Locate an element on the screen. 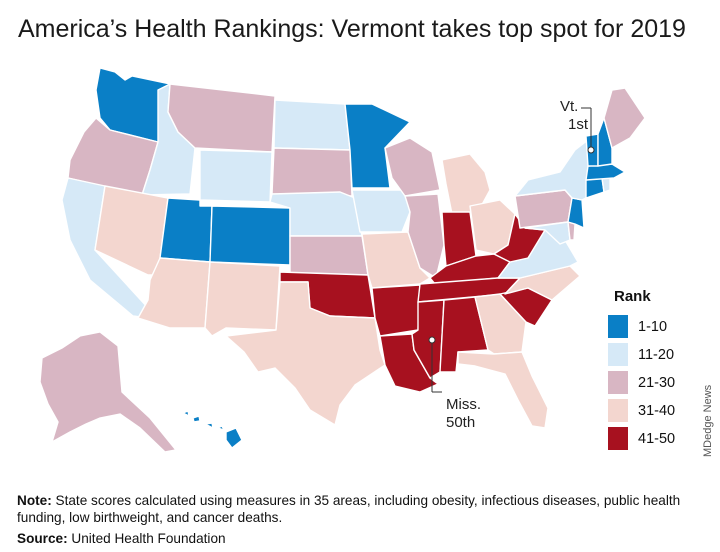 This screenshot has height=552, width=720. legend-label: 11-20 is located at coordinates (656, 354).